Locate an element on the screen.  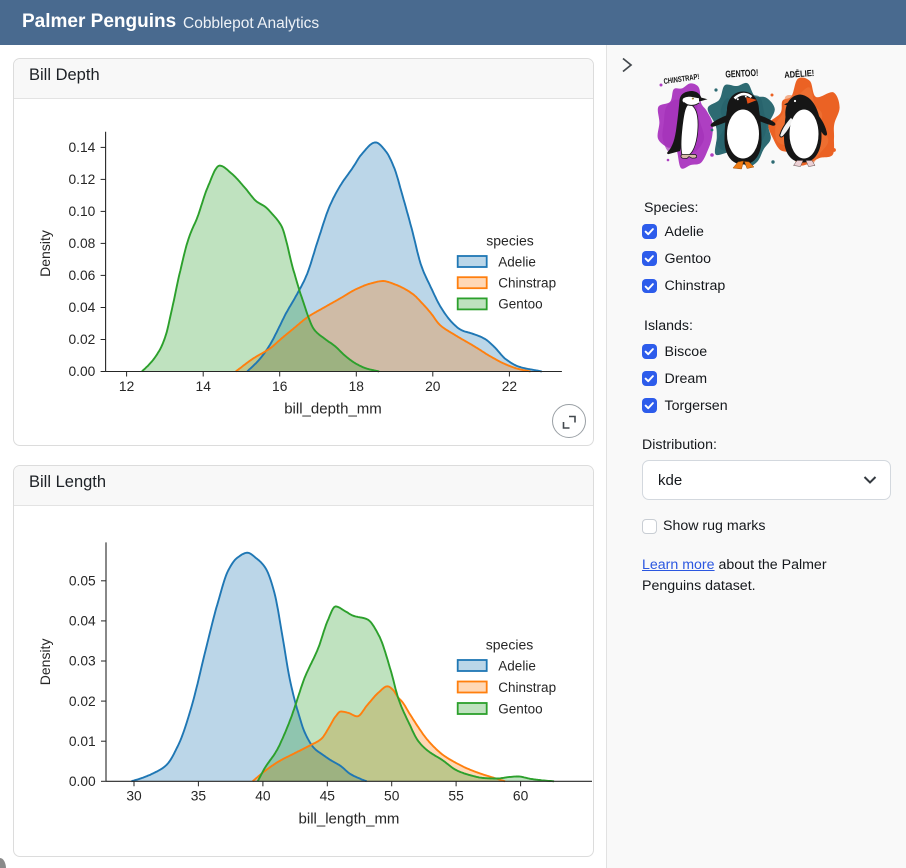
svg-text: ADĒLIE! is located at coordinates (799, 74).